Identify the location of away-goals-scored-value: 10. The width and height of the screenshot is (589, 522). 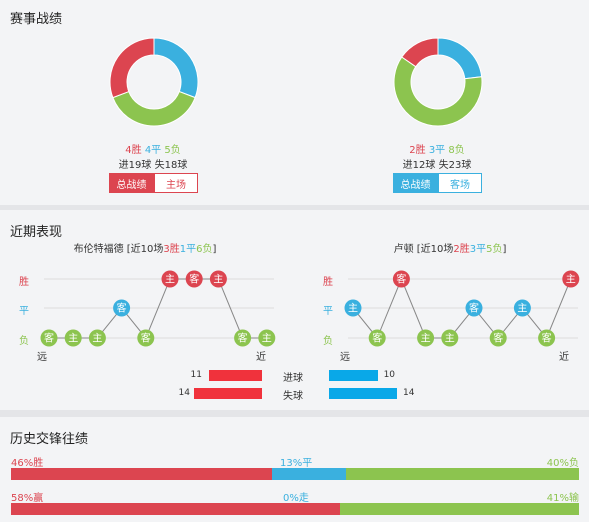
(389, 375).